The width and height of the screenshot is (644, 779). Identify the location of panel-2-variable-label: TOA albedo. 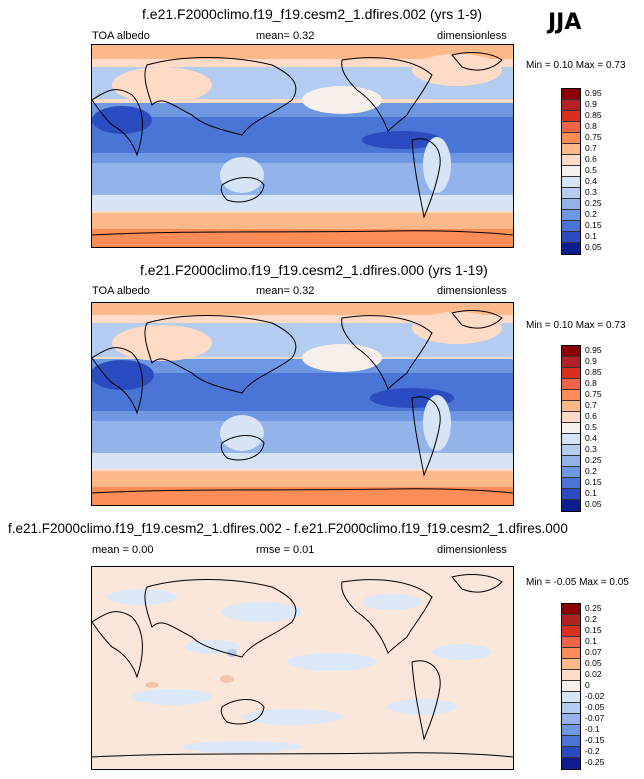
(121, 291).